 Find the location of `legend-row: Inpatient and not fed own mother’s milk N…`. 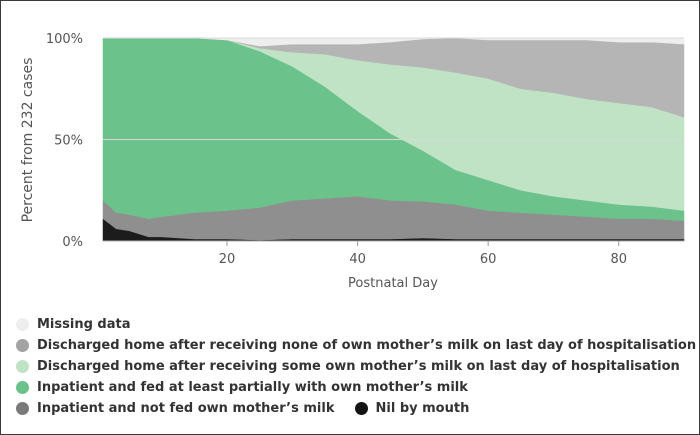

legend-row: Inpatient and not fed own mother’s milk N… is located at coordinates (356, 408).